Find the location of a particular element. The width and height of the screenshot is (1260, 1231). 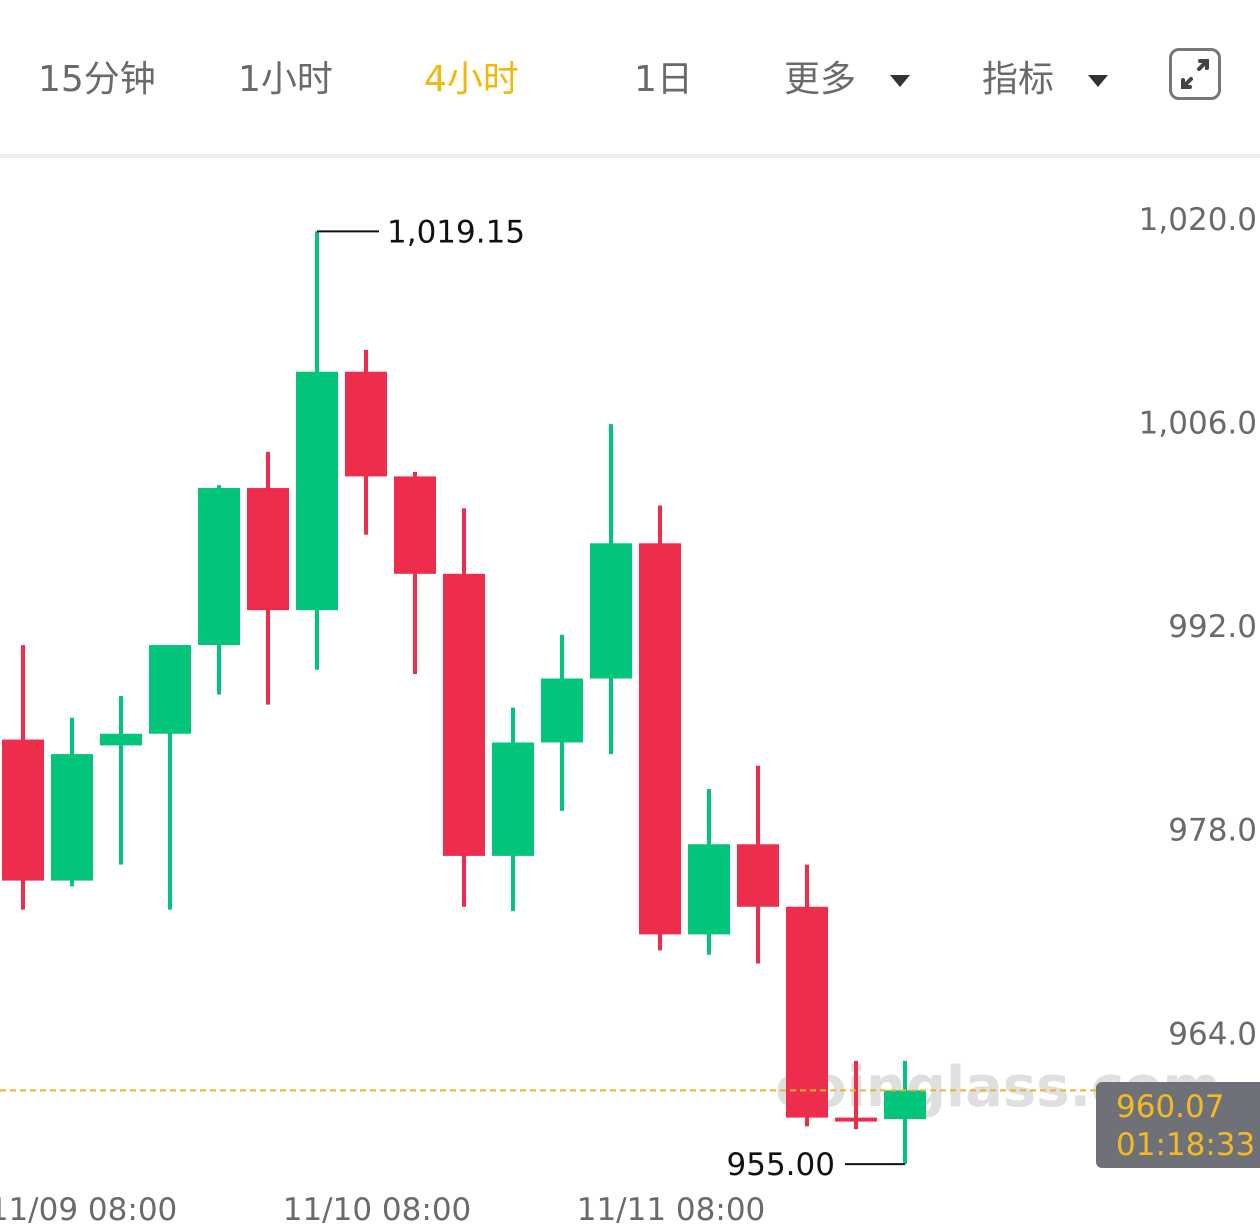

tab-15min: 15分钟 is located at coordinates (97, 79).